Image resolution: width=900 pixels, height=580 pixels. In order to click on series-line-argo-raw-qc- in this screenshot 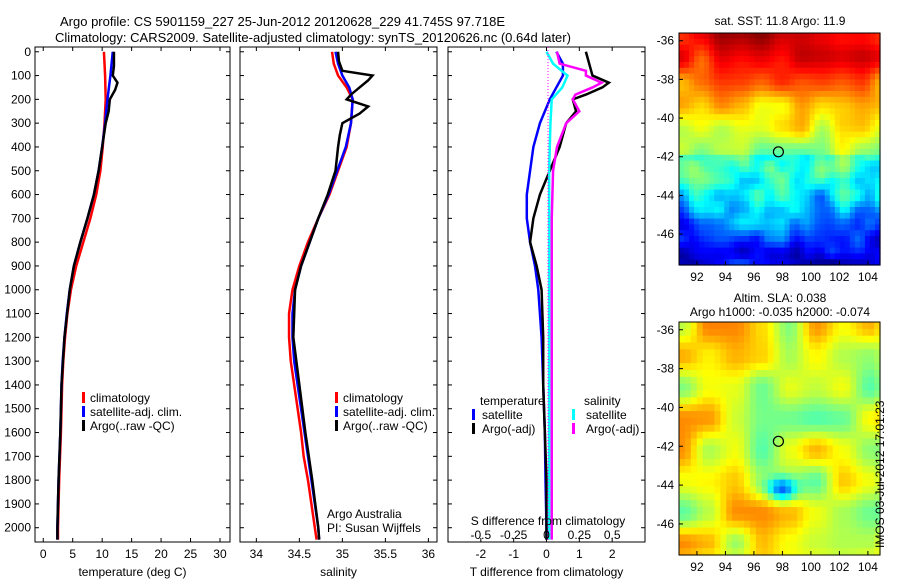, I will do `click(333, 295)`.